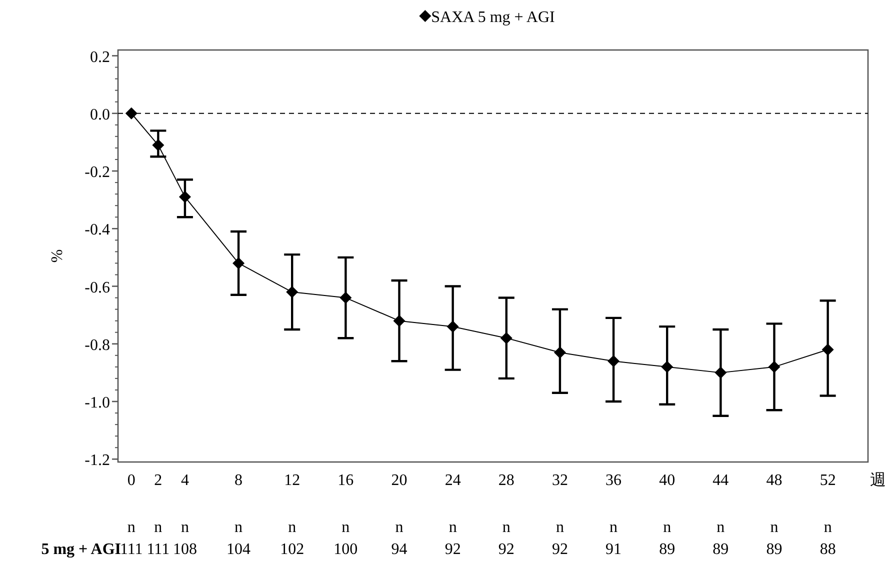 The width and height of the screenshot is (893, 569). I want to click on text: 94, so click(399, 549).